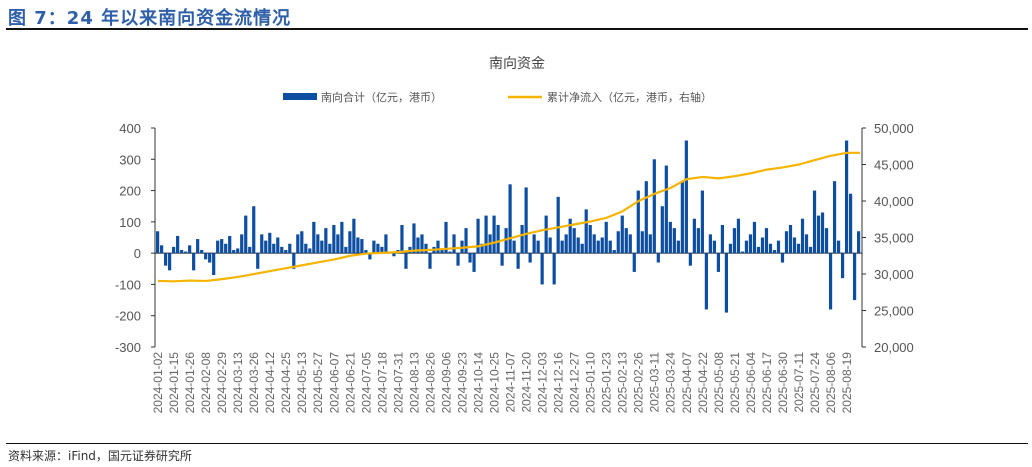 The image size is (1032, 467). What do you see at coordinates (831, 383) in the screenshot?
I see `x-tick-label: 2025-08-06` at bounding box center [831, 383].